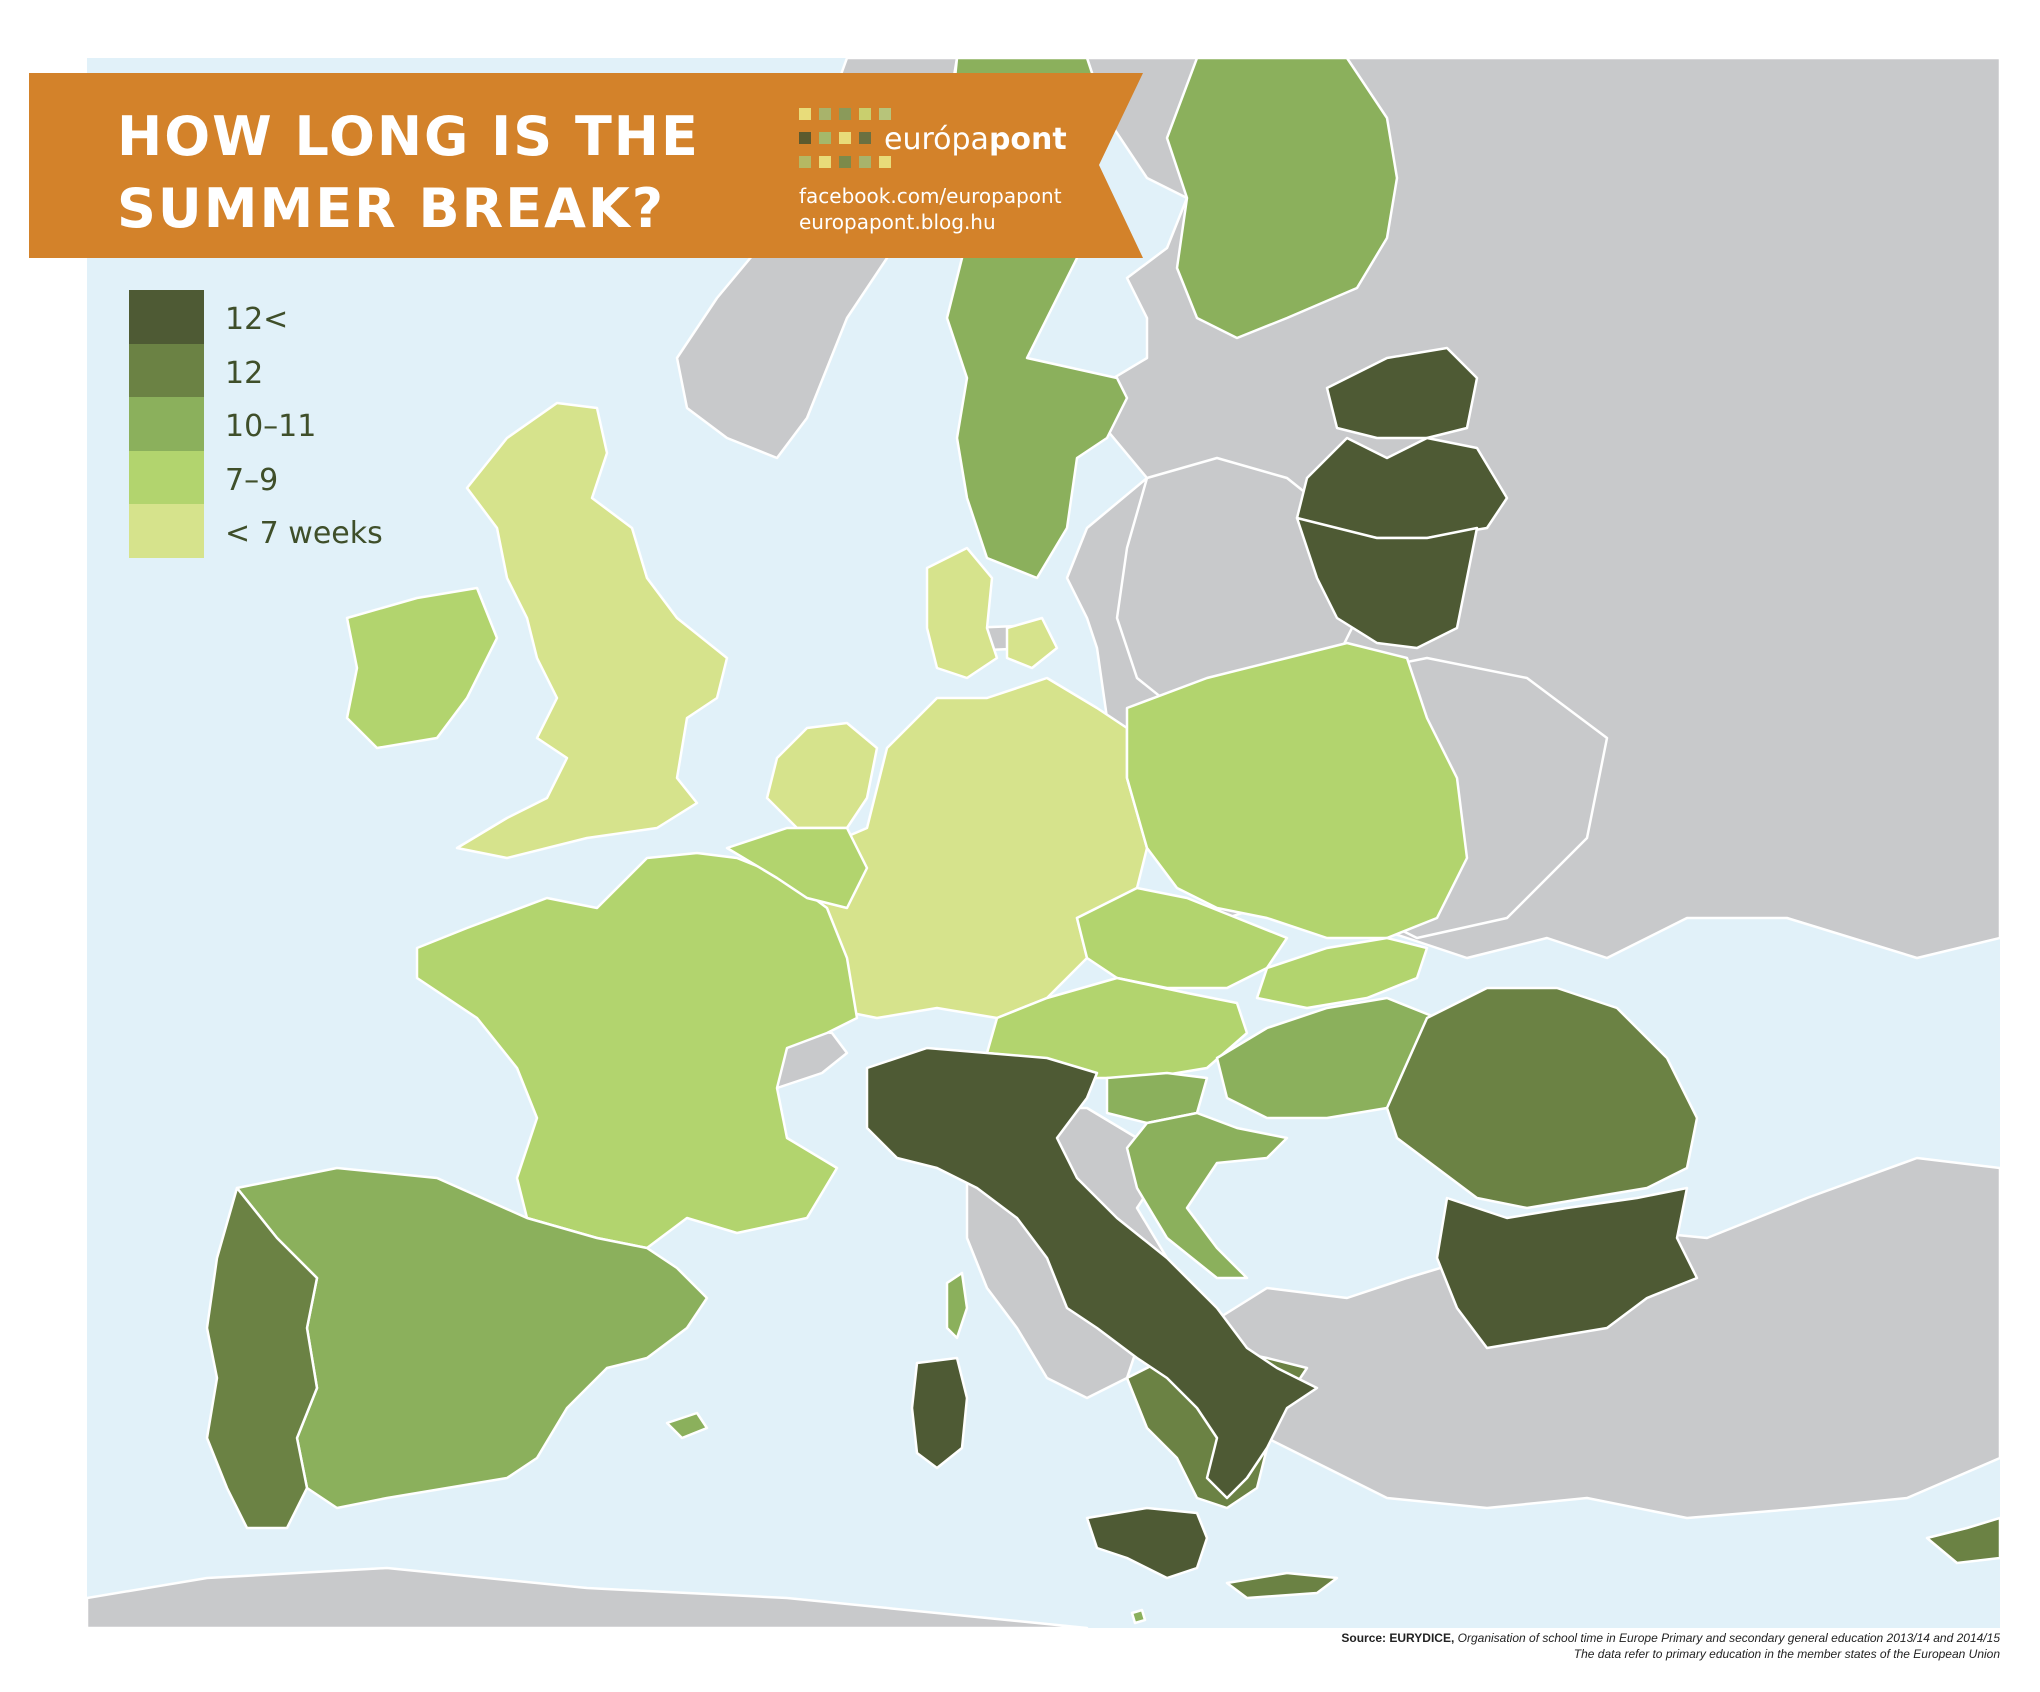 This screenshot has width=2040, height=1692. Describe the element at coordinates (422, 668) in the screenshot. I see `region-ireland` at that location.